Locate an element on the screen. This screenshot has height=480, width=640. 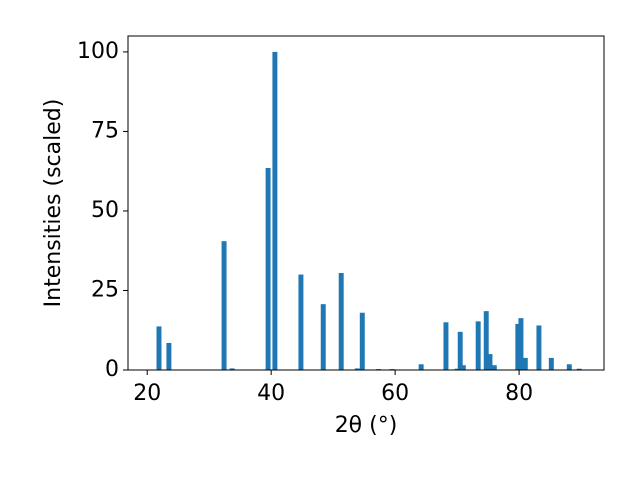
y-tick-label: 75 is located at coordinates (105, 130).